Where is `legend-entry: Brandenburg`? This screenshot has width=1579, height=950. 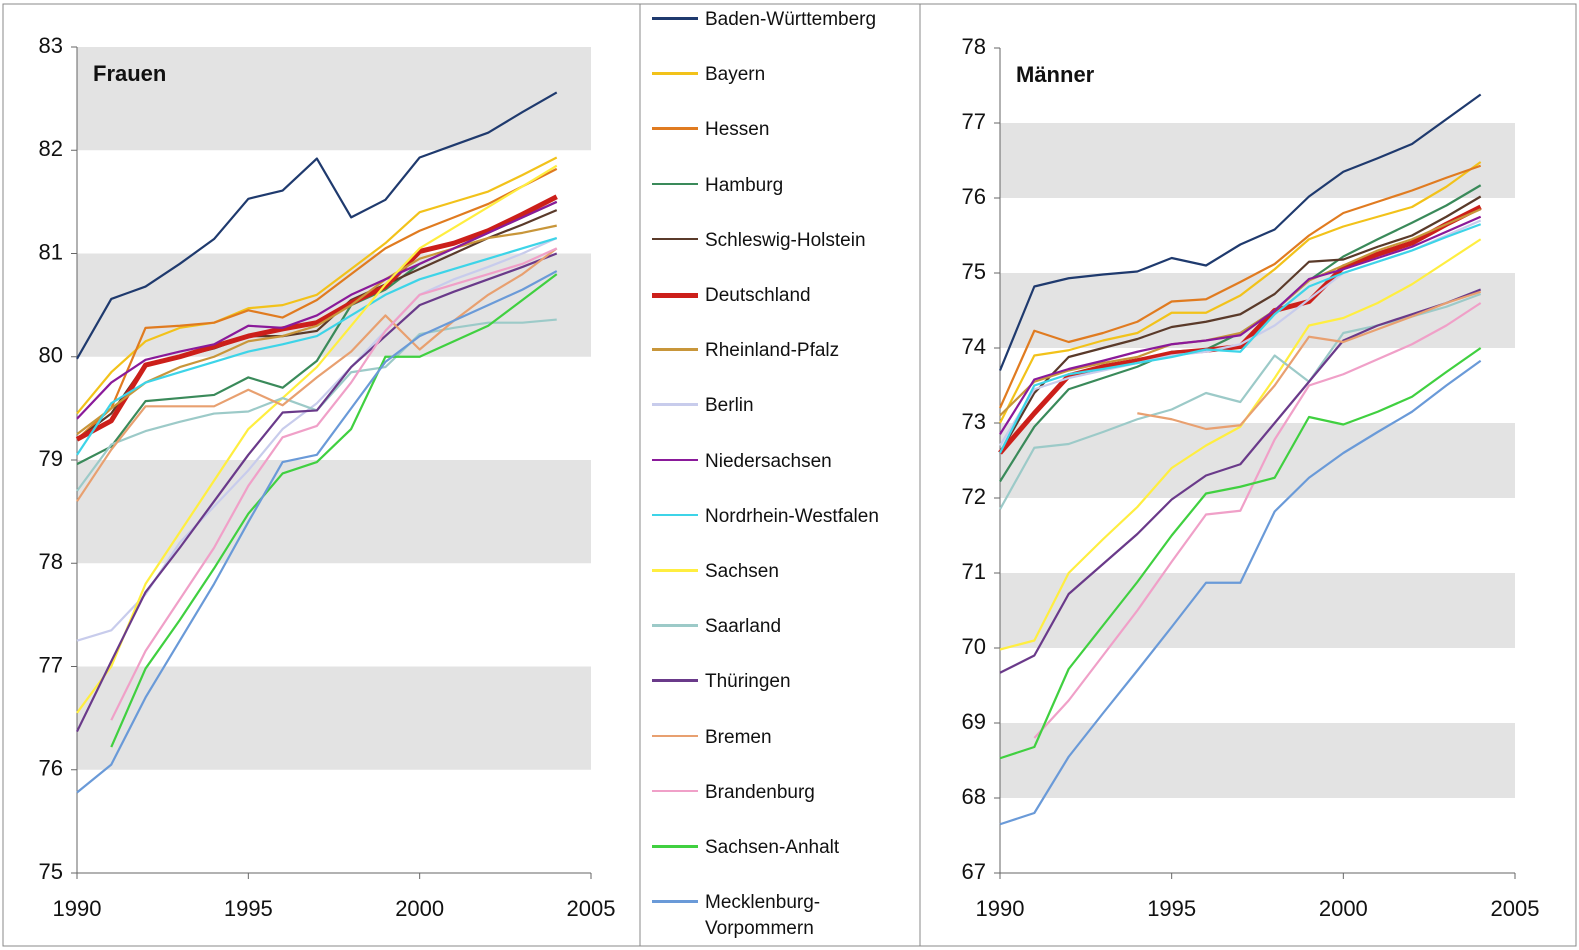
legend-entry: Brandenburg is located at coordinates (778, 793).